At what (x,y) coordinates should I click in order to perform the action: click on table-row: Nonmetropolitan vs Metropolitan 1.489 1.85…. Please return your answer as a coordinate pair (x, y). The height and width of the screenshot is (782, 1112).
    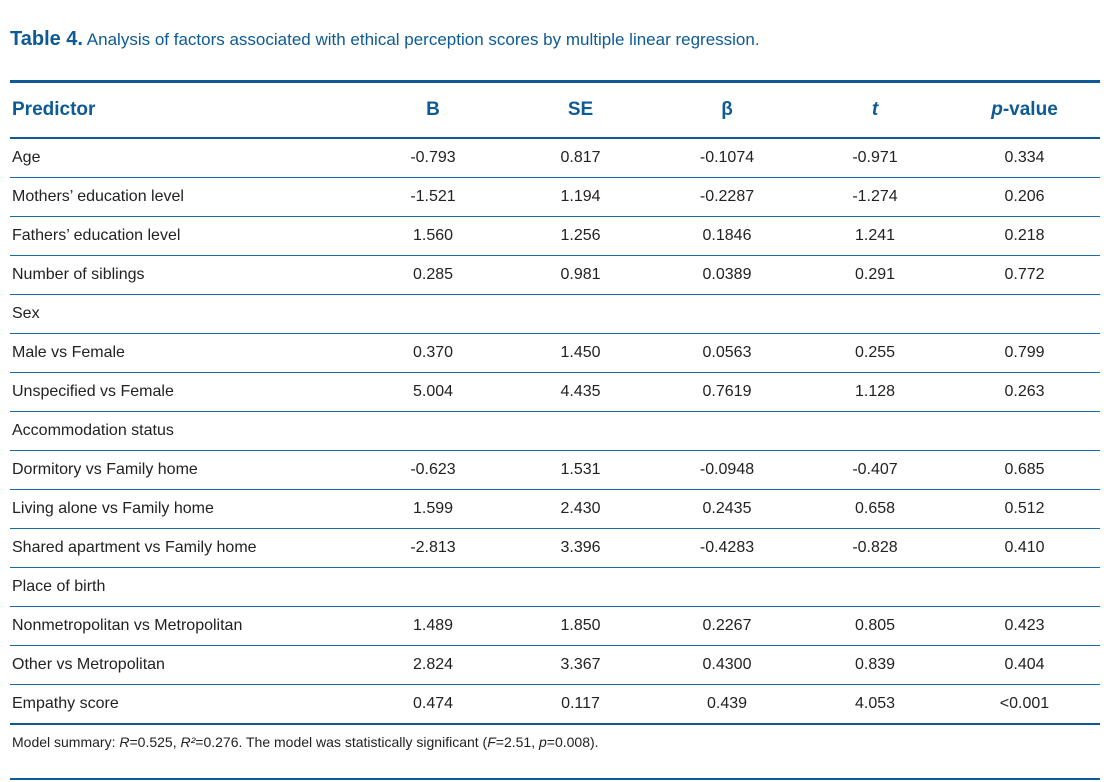
    Looking at the image, I should click on (555, 626).